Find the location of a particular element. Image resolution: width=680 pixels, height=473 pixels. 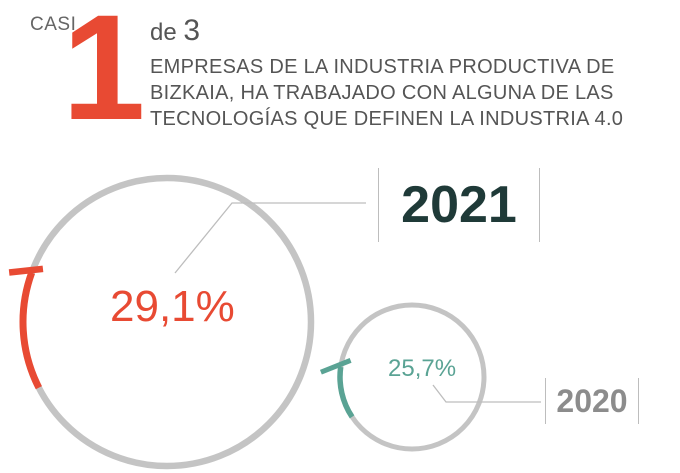

value-label-2021: 29,1% is located at coordinates (172, 306).